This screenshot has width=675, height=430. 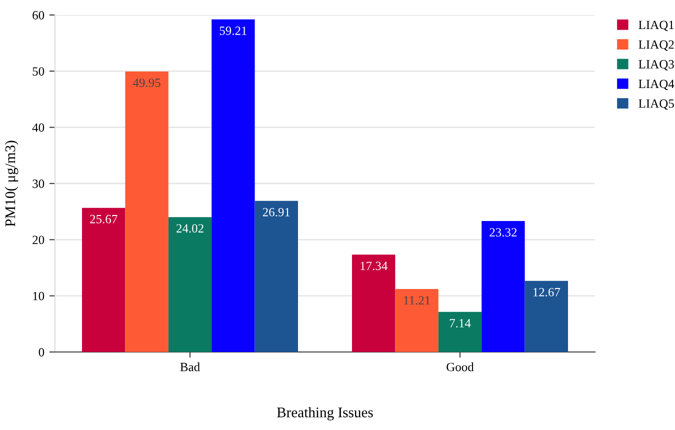 I want to click on y-tick-label: 10, so click(x=38, y=296).